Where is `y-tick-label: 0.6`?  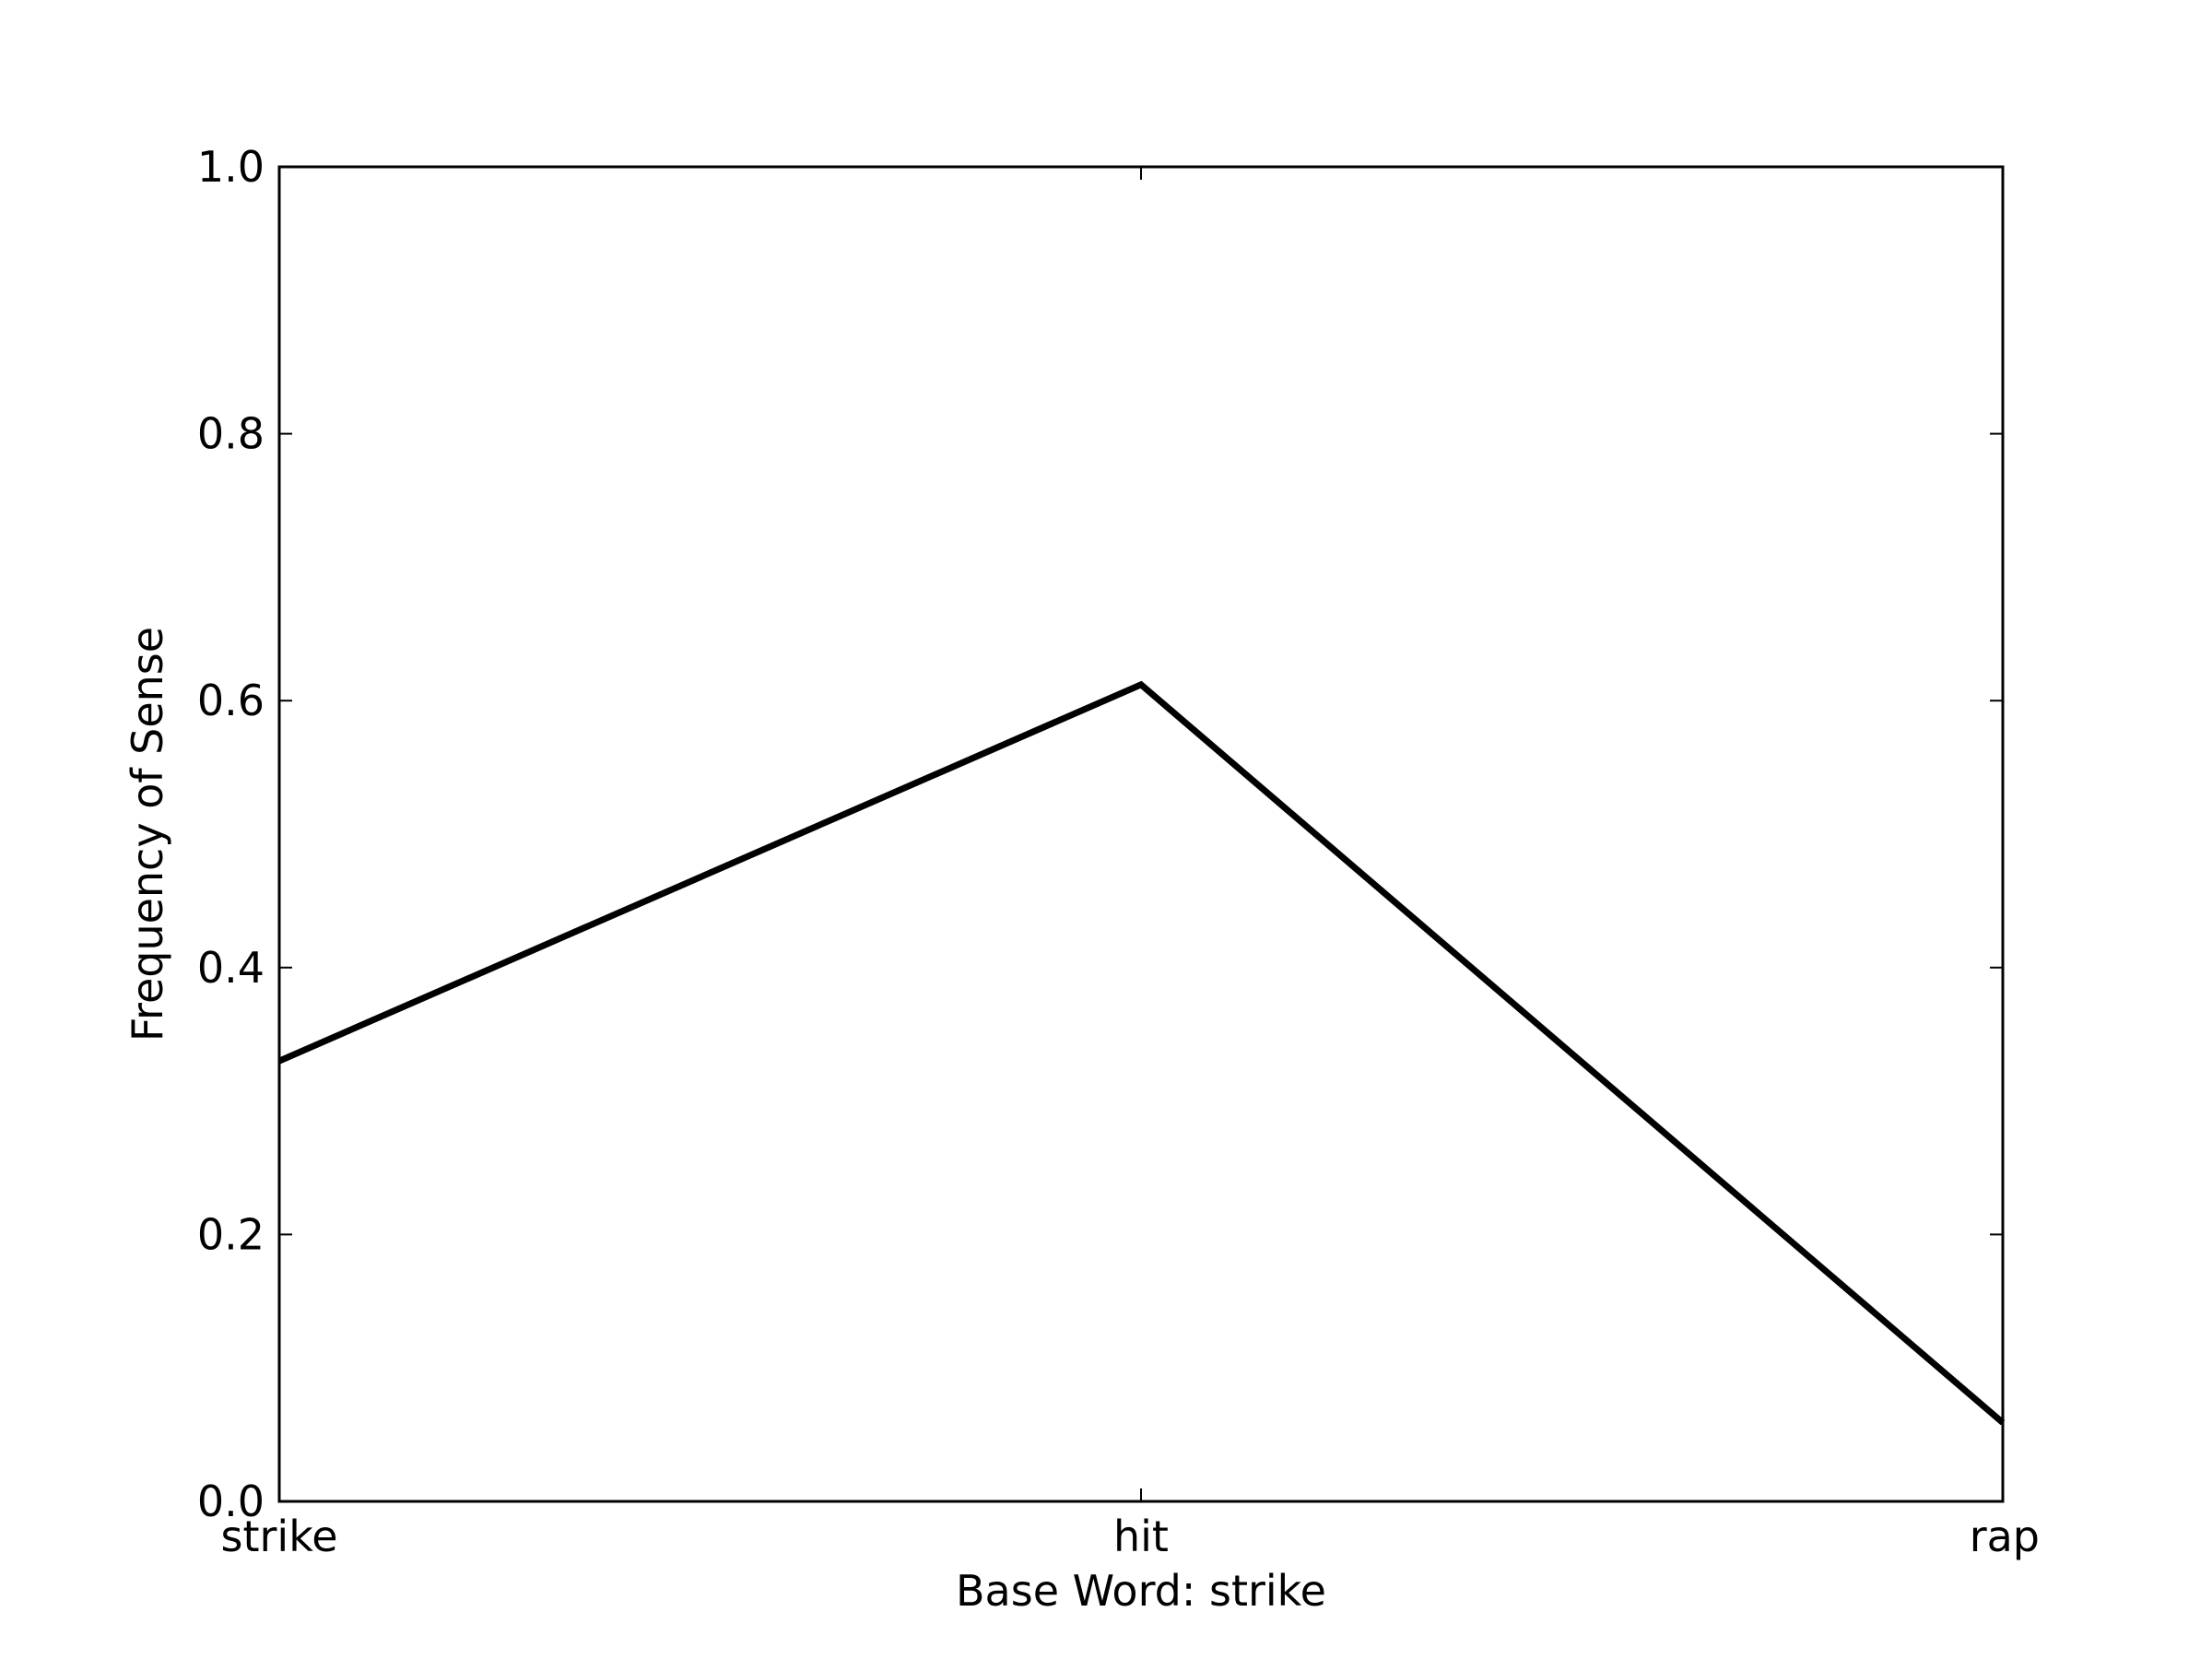 y-tick-label: 0.6 is located at coordinates (231, 700).